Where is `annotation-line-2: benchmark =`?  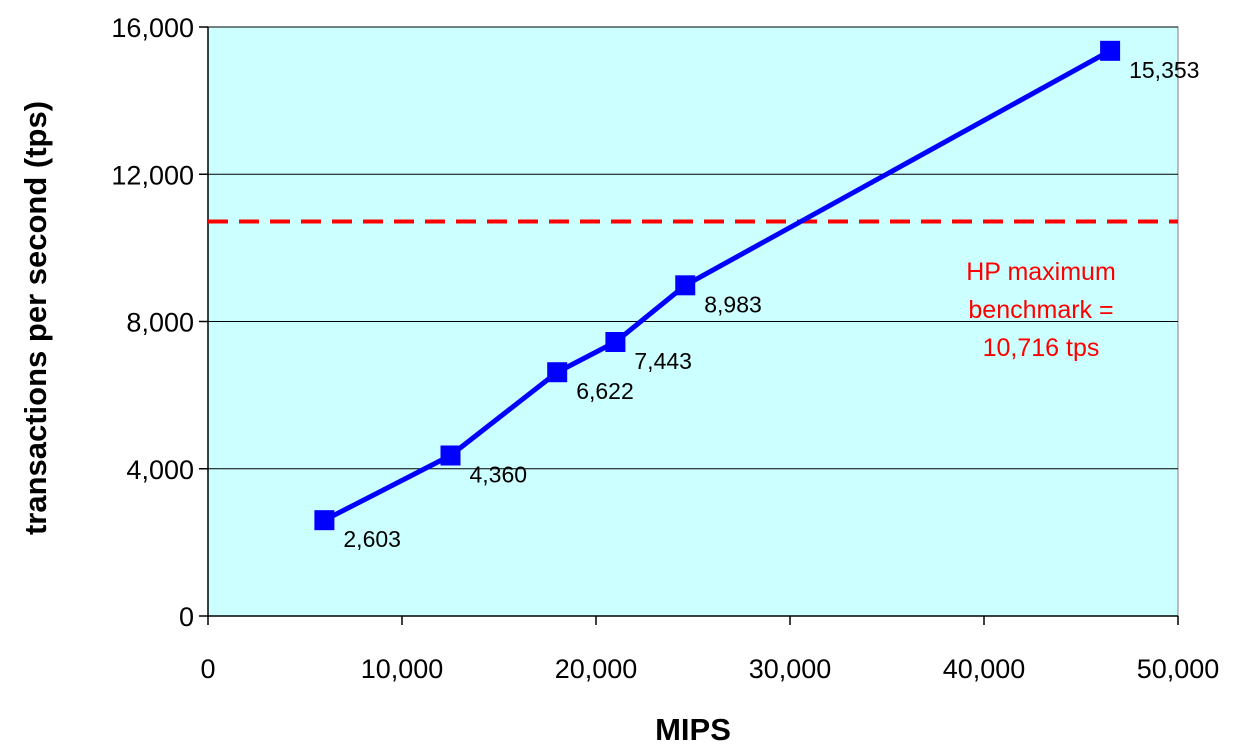 annotation-line-2: benchmark = is located at coordinates (1040, 310).